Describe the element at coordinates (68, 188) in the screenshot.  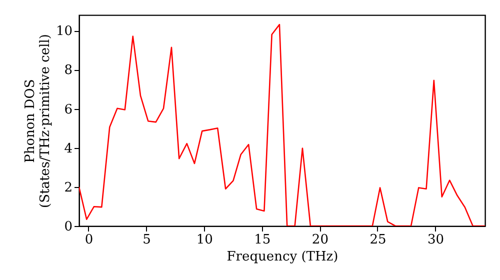
I see `y-tick-label: 2` at that location.